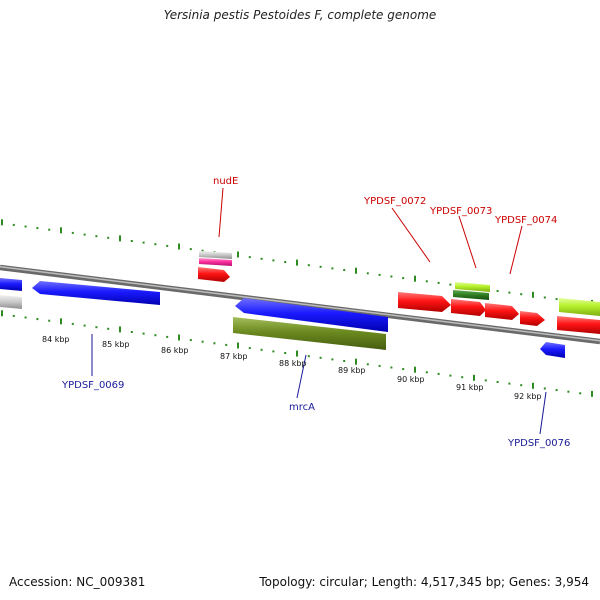 The image size is (600, 600). What do you see at coordinates (214, 274) in the screenshot?
I see `gene-nude-red-arrow` at bounding box center [214, 274].